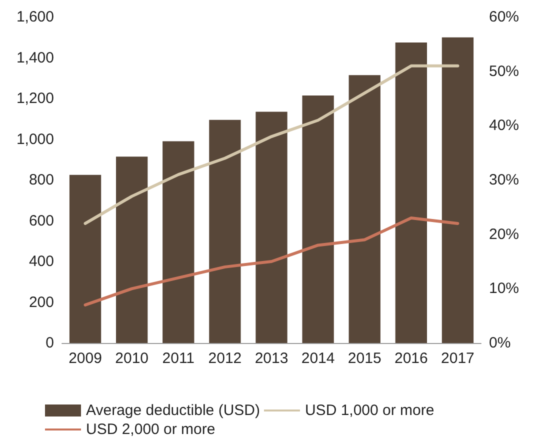 The image size is (543, 446). I want to click on x-tick-label: 2010, so click(132, 358).